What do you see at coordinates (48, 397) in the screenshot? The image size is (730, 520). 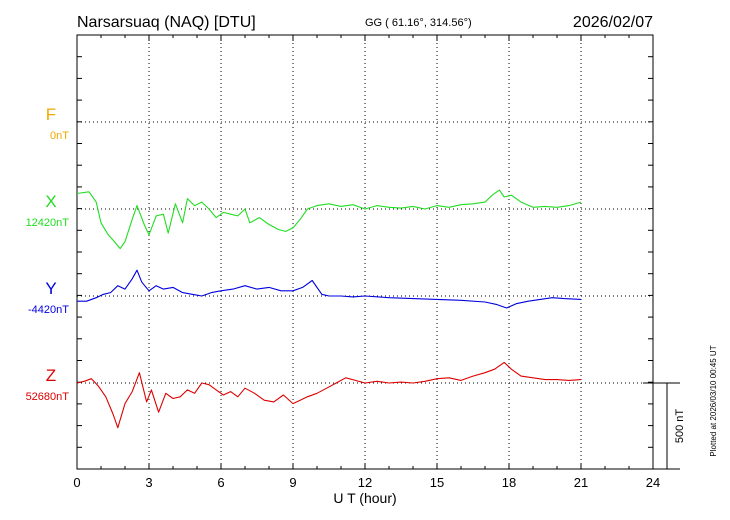 I see `baseline-value-z: 52680nT` at bounding box center [48, 397].